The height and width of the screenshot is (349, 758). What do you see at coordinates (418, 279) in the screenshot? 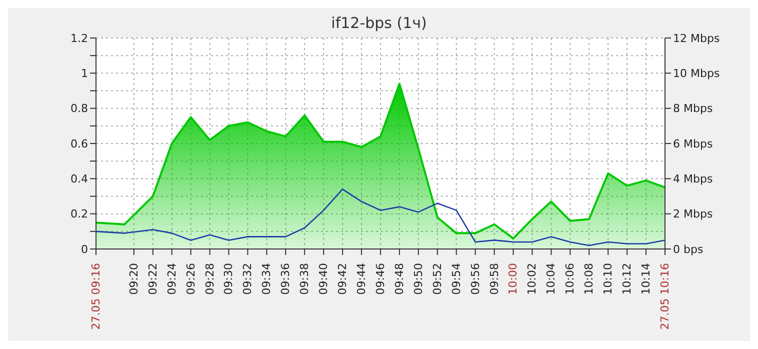
I see `x-tick-label: 09:50` at bounding box center [418, 279].